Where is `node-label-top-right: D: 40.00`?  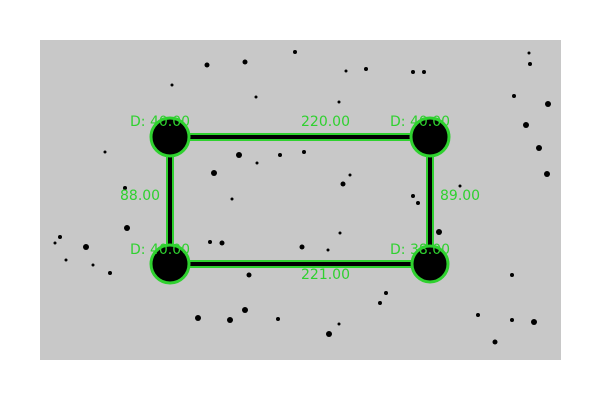 node-label-top-right: D: 40.00 is located at coordinates (420, 122).